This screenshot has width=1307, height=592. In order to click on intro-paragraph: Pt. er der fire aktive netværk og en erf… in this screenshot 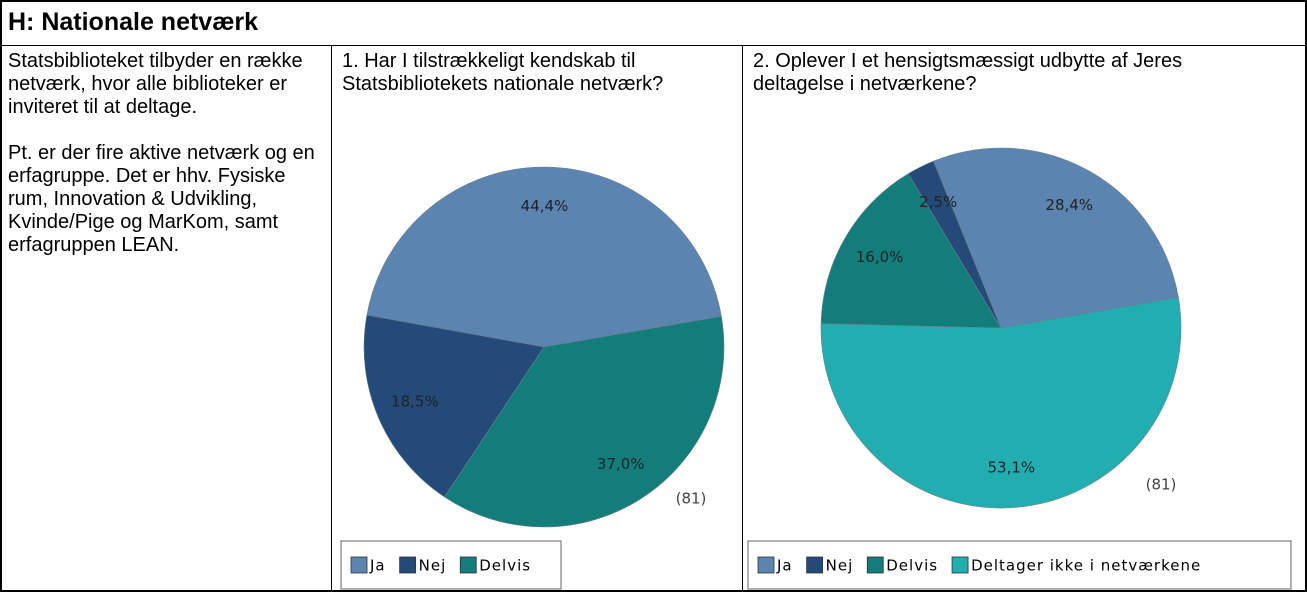, I will do `click(161, 199)`.